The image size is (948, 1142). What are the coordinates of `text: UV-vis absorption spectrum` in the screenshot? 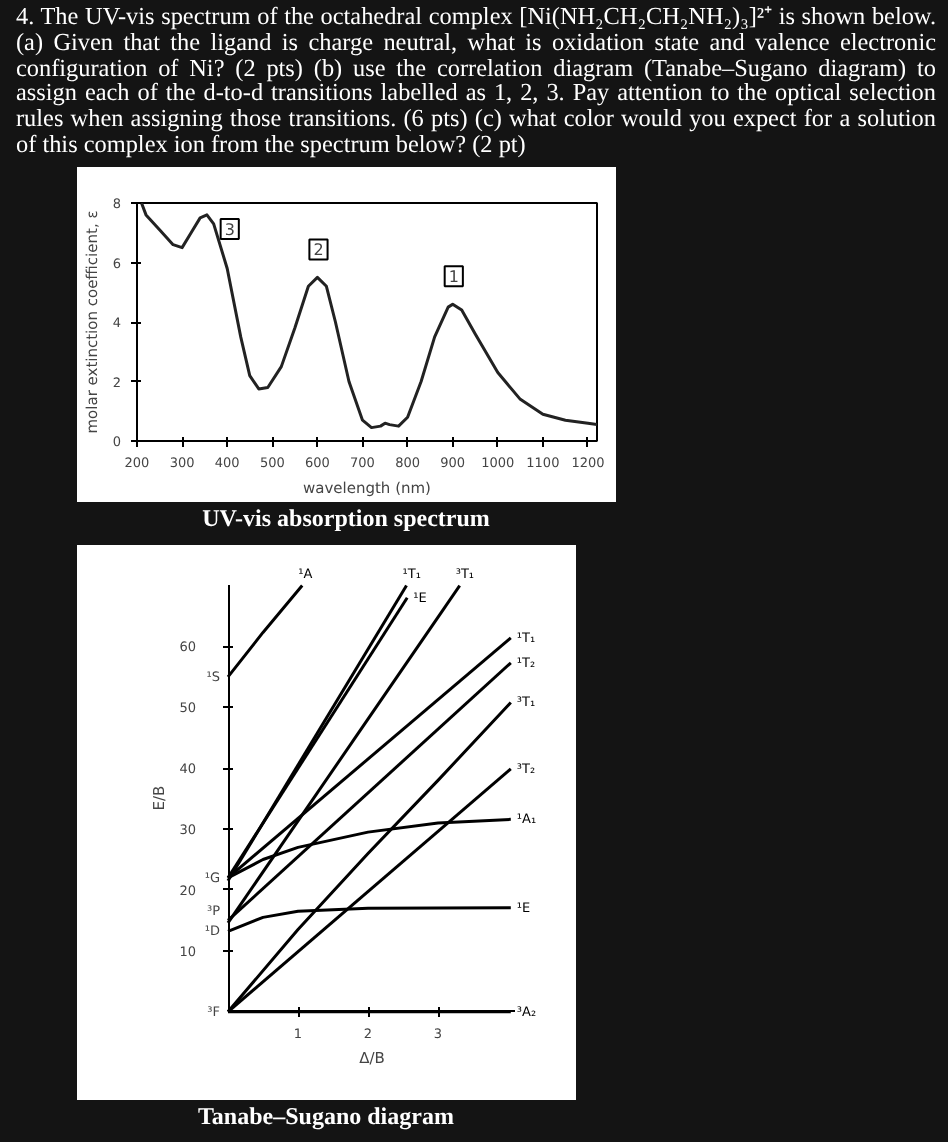 It's located at (346, 518).